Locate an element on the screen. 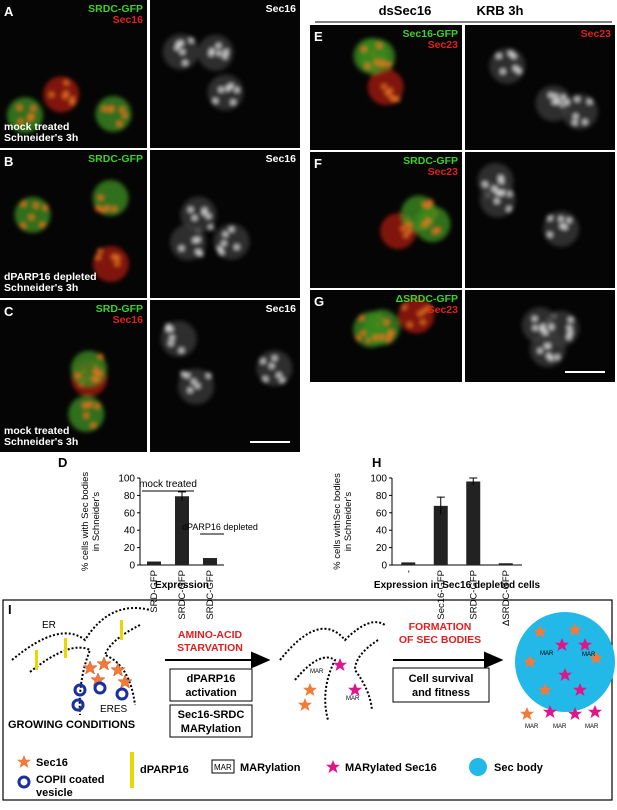 Image resolution: width=617 pixels, height=810 pixels. y-tick-label: 80 is located at coordinates (382, 496).